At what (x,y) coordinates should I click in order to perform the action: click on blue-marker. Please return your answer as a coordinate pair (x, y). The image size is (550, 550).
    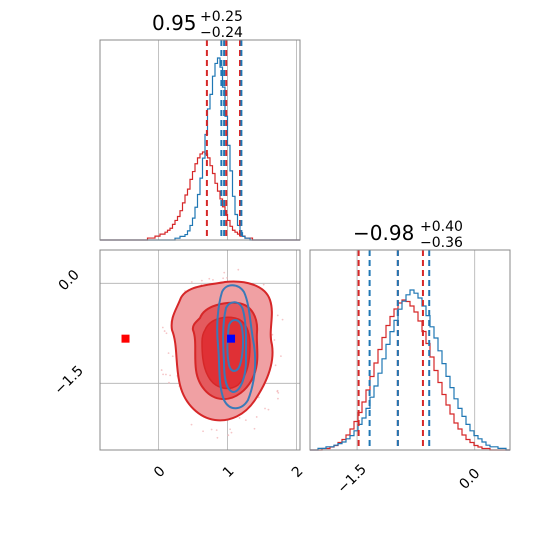
    Looking at the image, I should click on (231, 338).